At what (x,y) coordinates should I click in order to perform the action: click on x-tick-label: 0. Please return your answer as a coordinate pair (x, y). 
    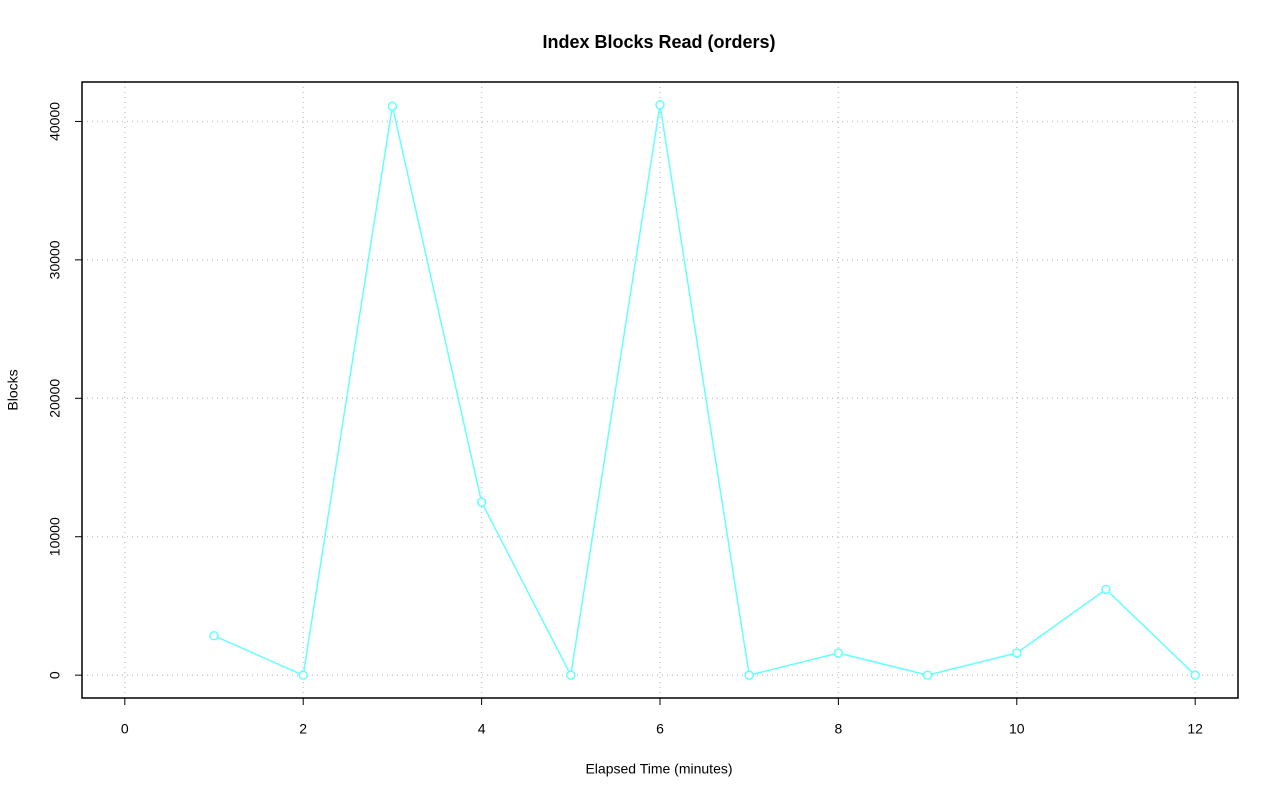
    Looking at the image, I should click on (125, 729).